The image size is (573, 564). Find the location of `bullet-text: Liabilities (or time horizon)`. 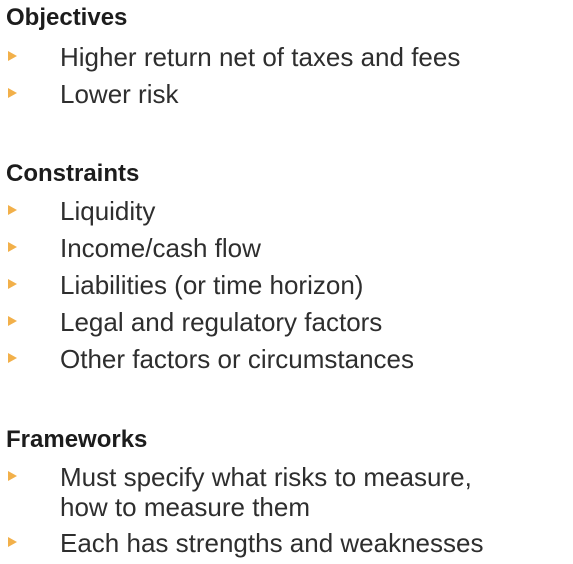

bullet-text: Liabilities (or time horizon) is located at coordinates (212, 285).